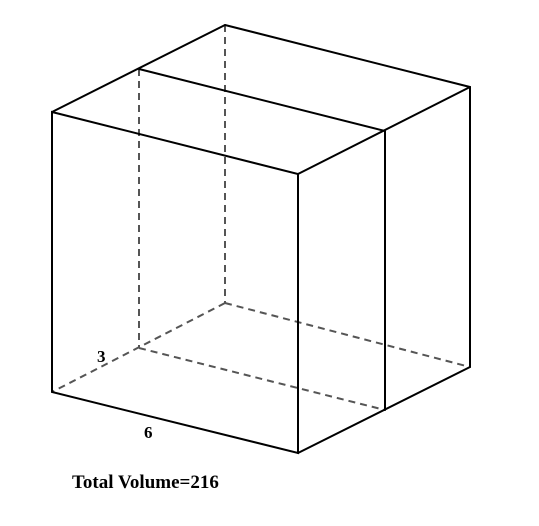 This screenshot has height=526, width=539. What do you see at coordinates (347, 56) in the screenshot?
I see `edge-top-back` at bounding box center [347, 56].